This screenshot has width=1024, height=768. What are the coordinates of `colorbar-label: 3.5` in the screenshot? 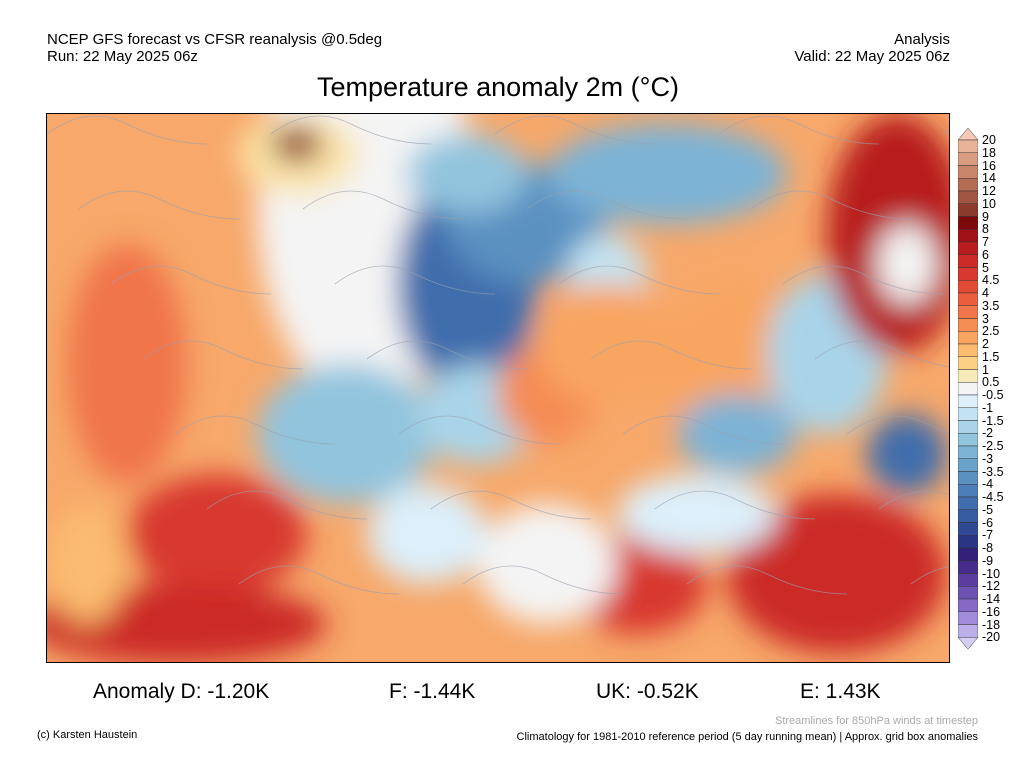 It's located at (991, 305).